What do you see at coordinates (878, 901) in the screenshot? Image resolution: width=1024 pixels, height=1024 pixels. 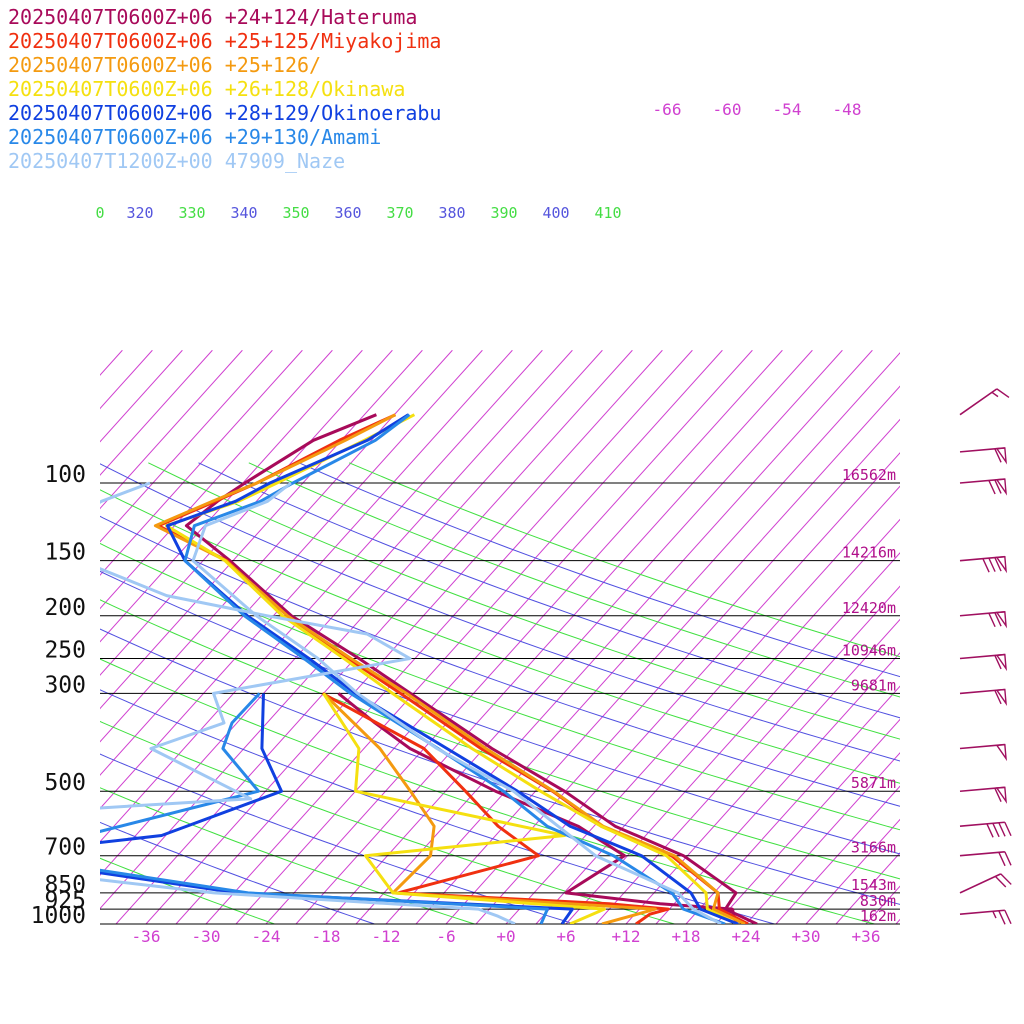 I see `height-label: 830m` at bounding box center [878, 901].